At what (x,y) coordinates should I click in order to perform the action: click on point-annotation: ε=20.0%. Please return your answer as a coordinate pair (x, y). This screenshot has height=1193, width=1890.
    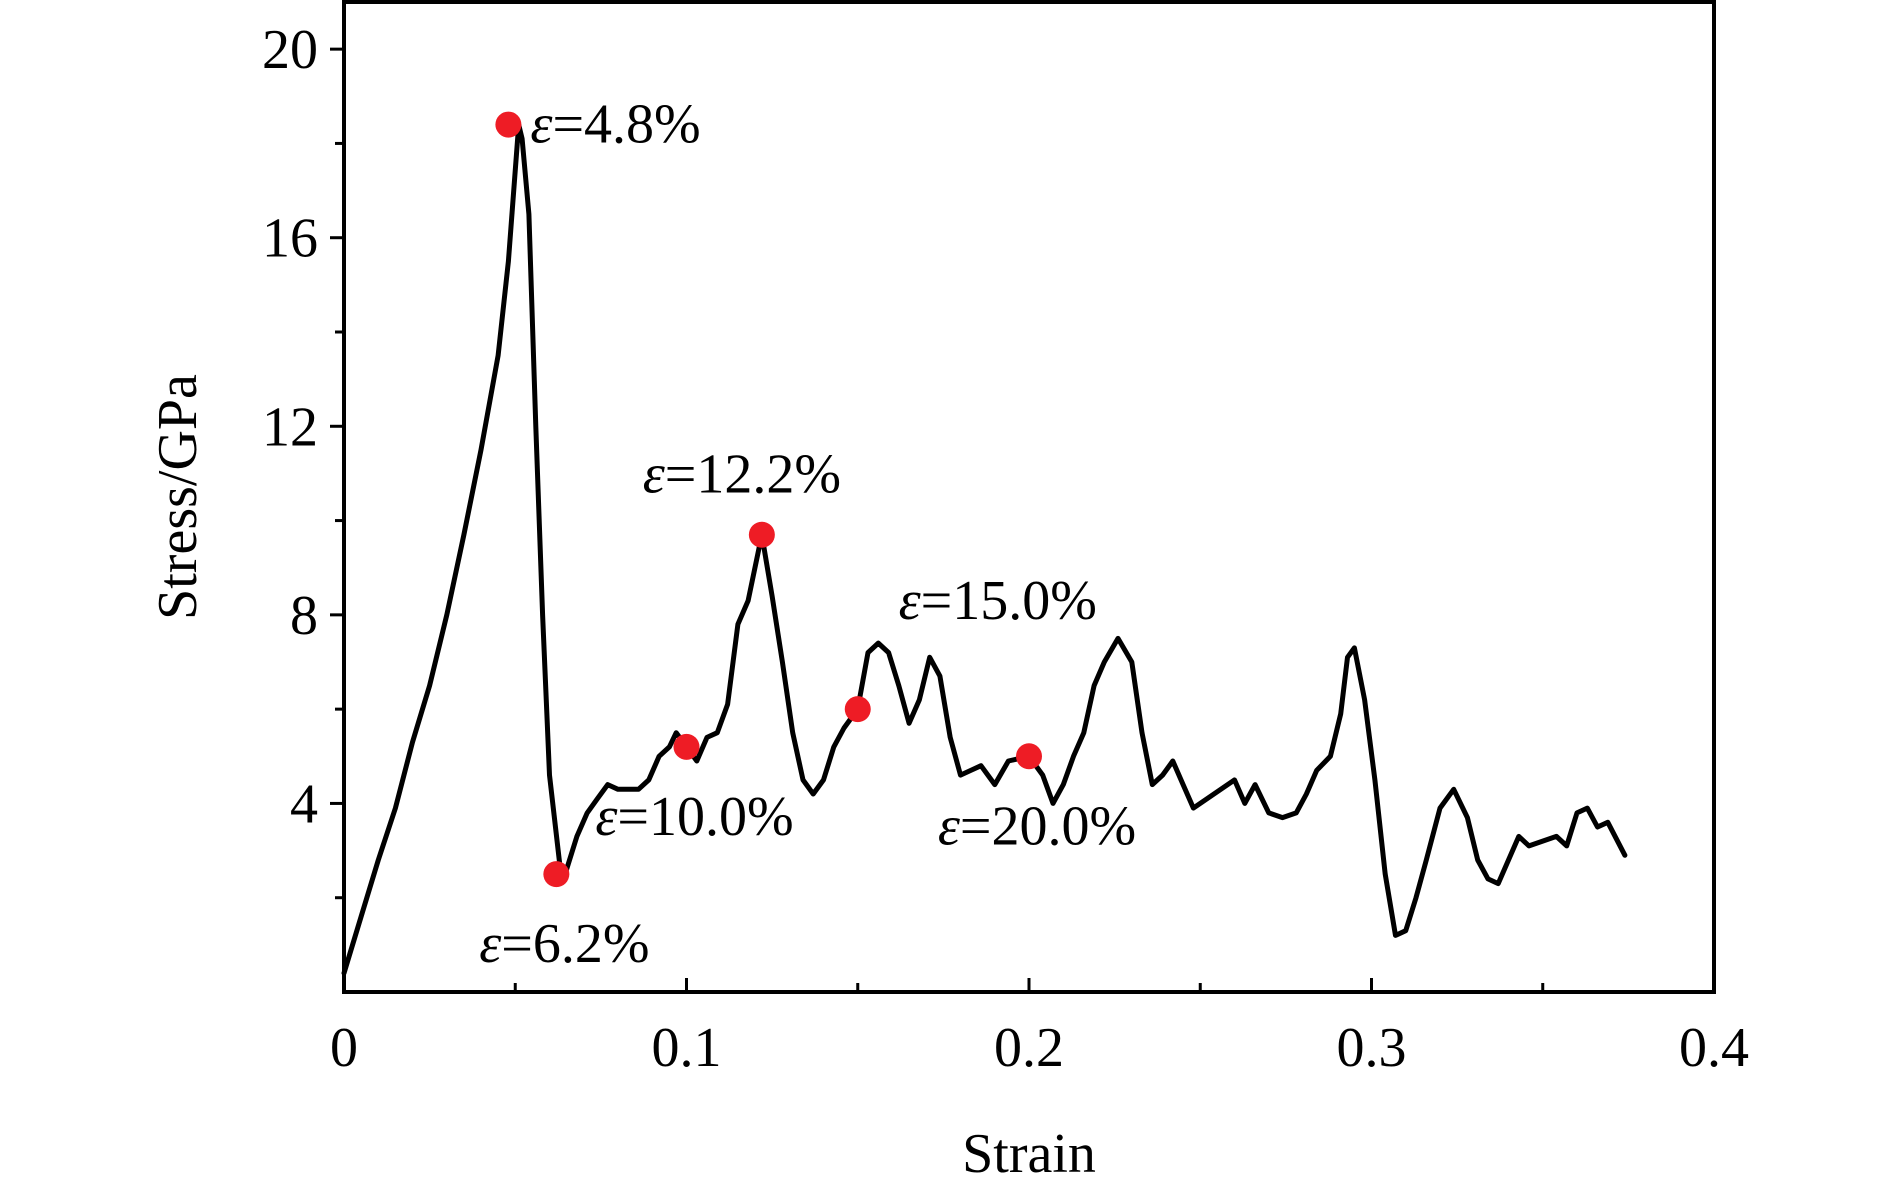
    Looking at the image, I should click on (1037, 826).